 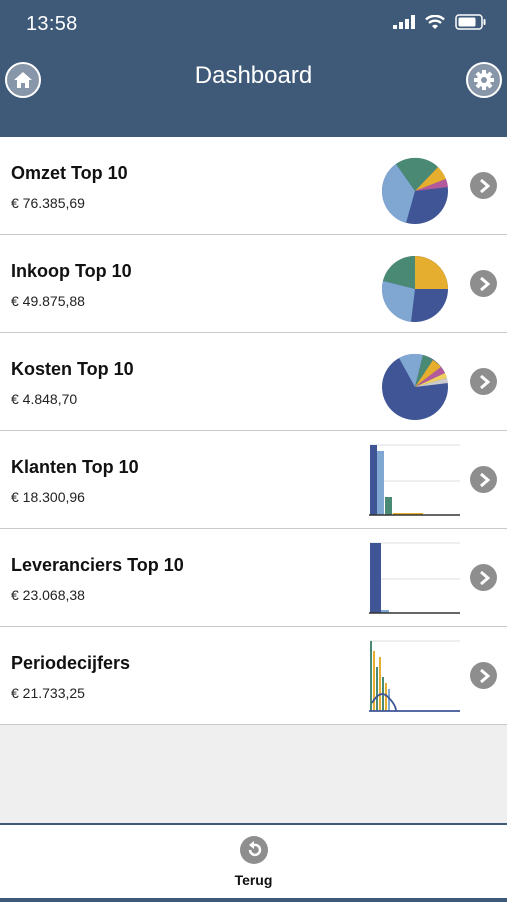 I want to click on wifi-icon, so click(x=435, y=21).